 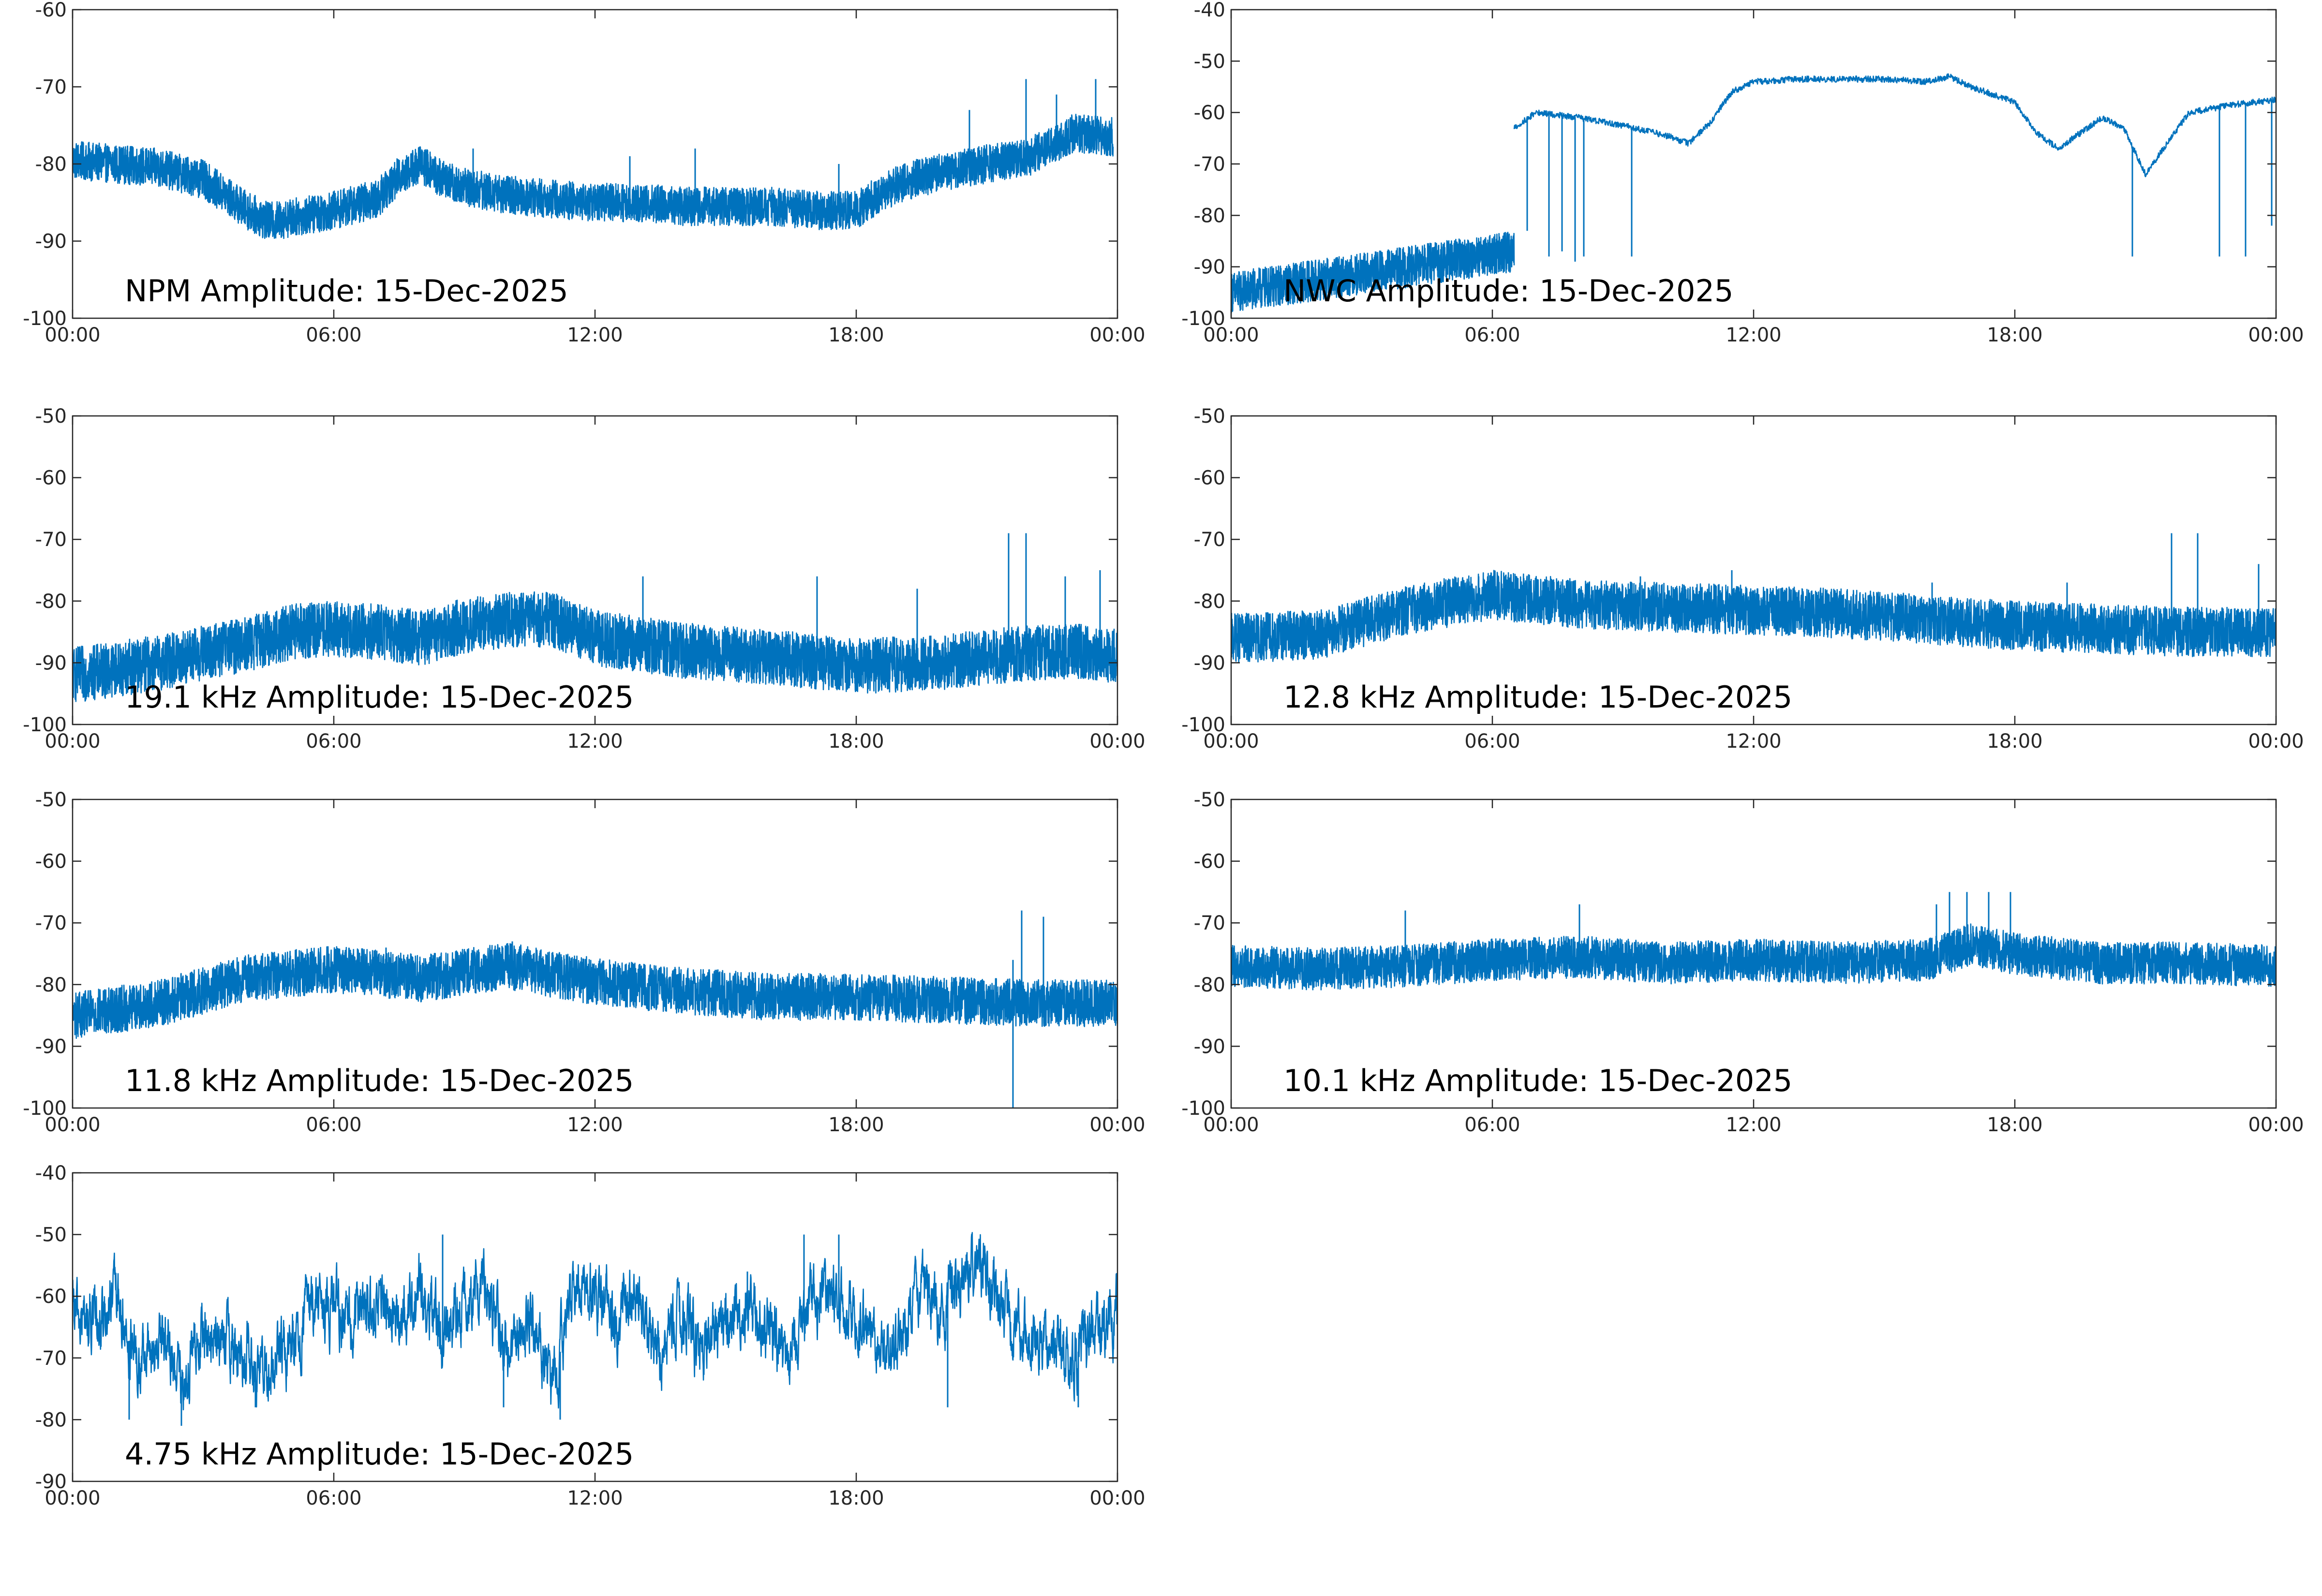 What do you see at coordinates (1894, 125) in the screenshot?
I see `series-nwc` at bounding box center [1894, 125].